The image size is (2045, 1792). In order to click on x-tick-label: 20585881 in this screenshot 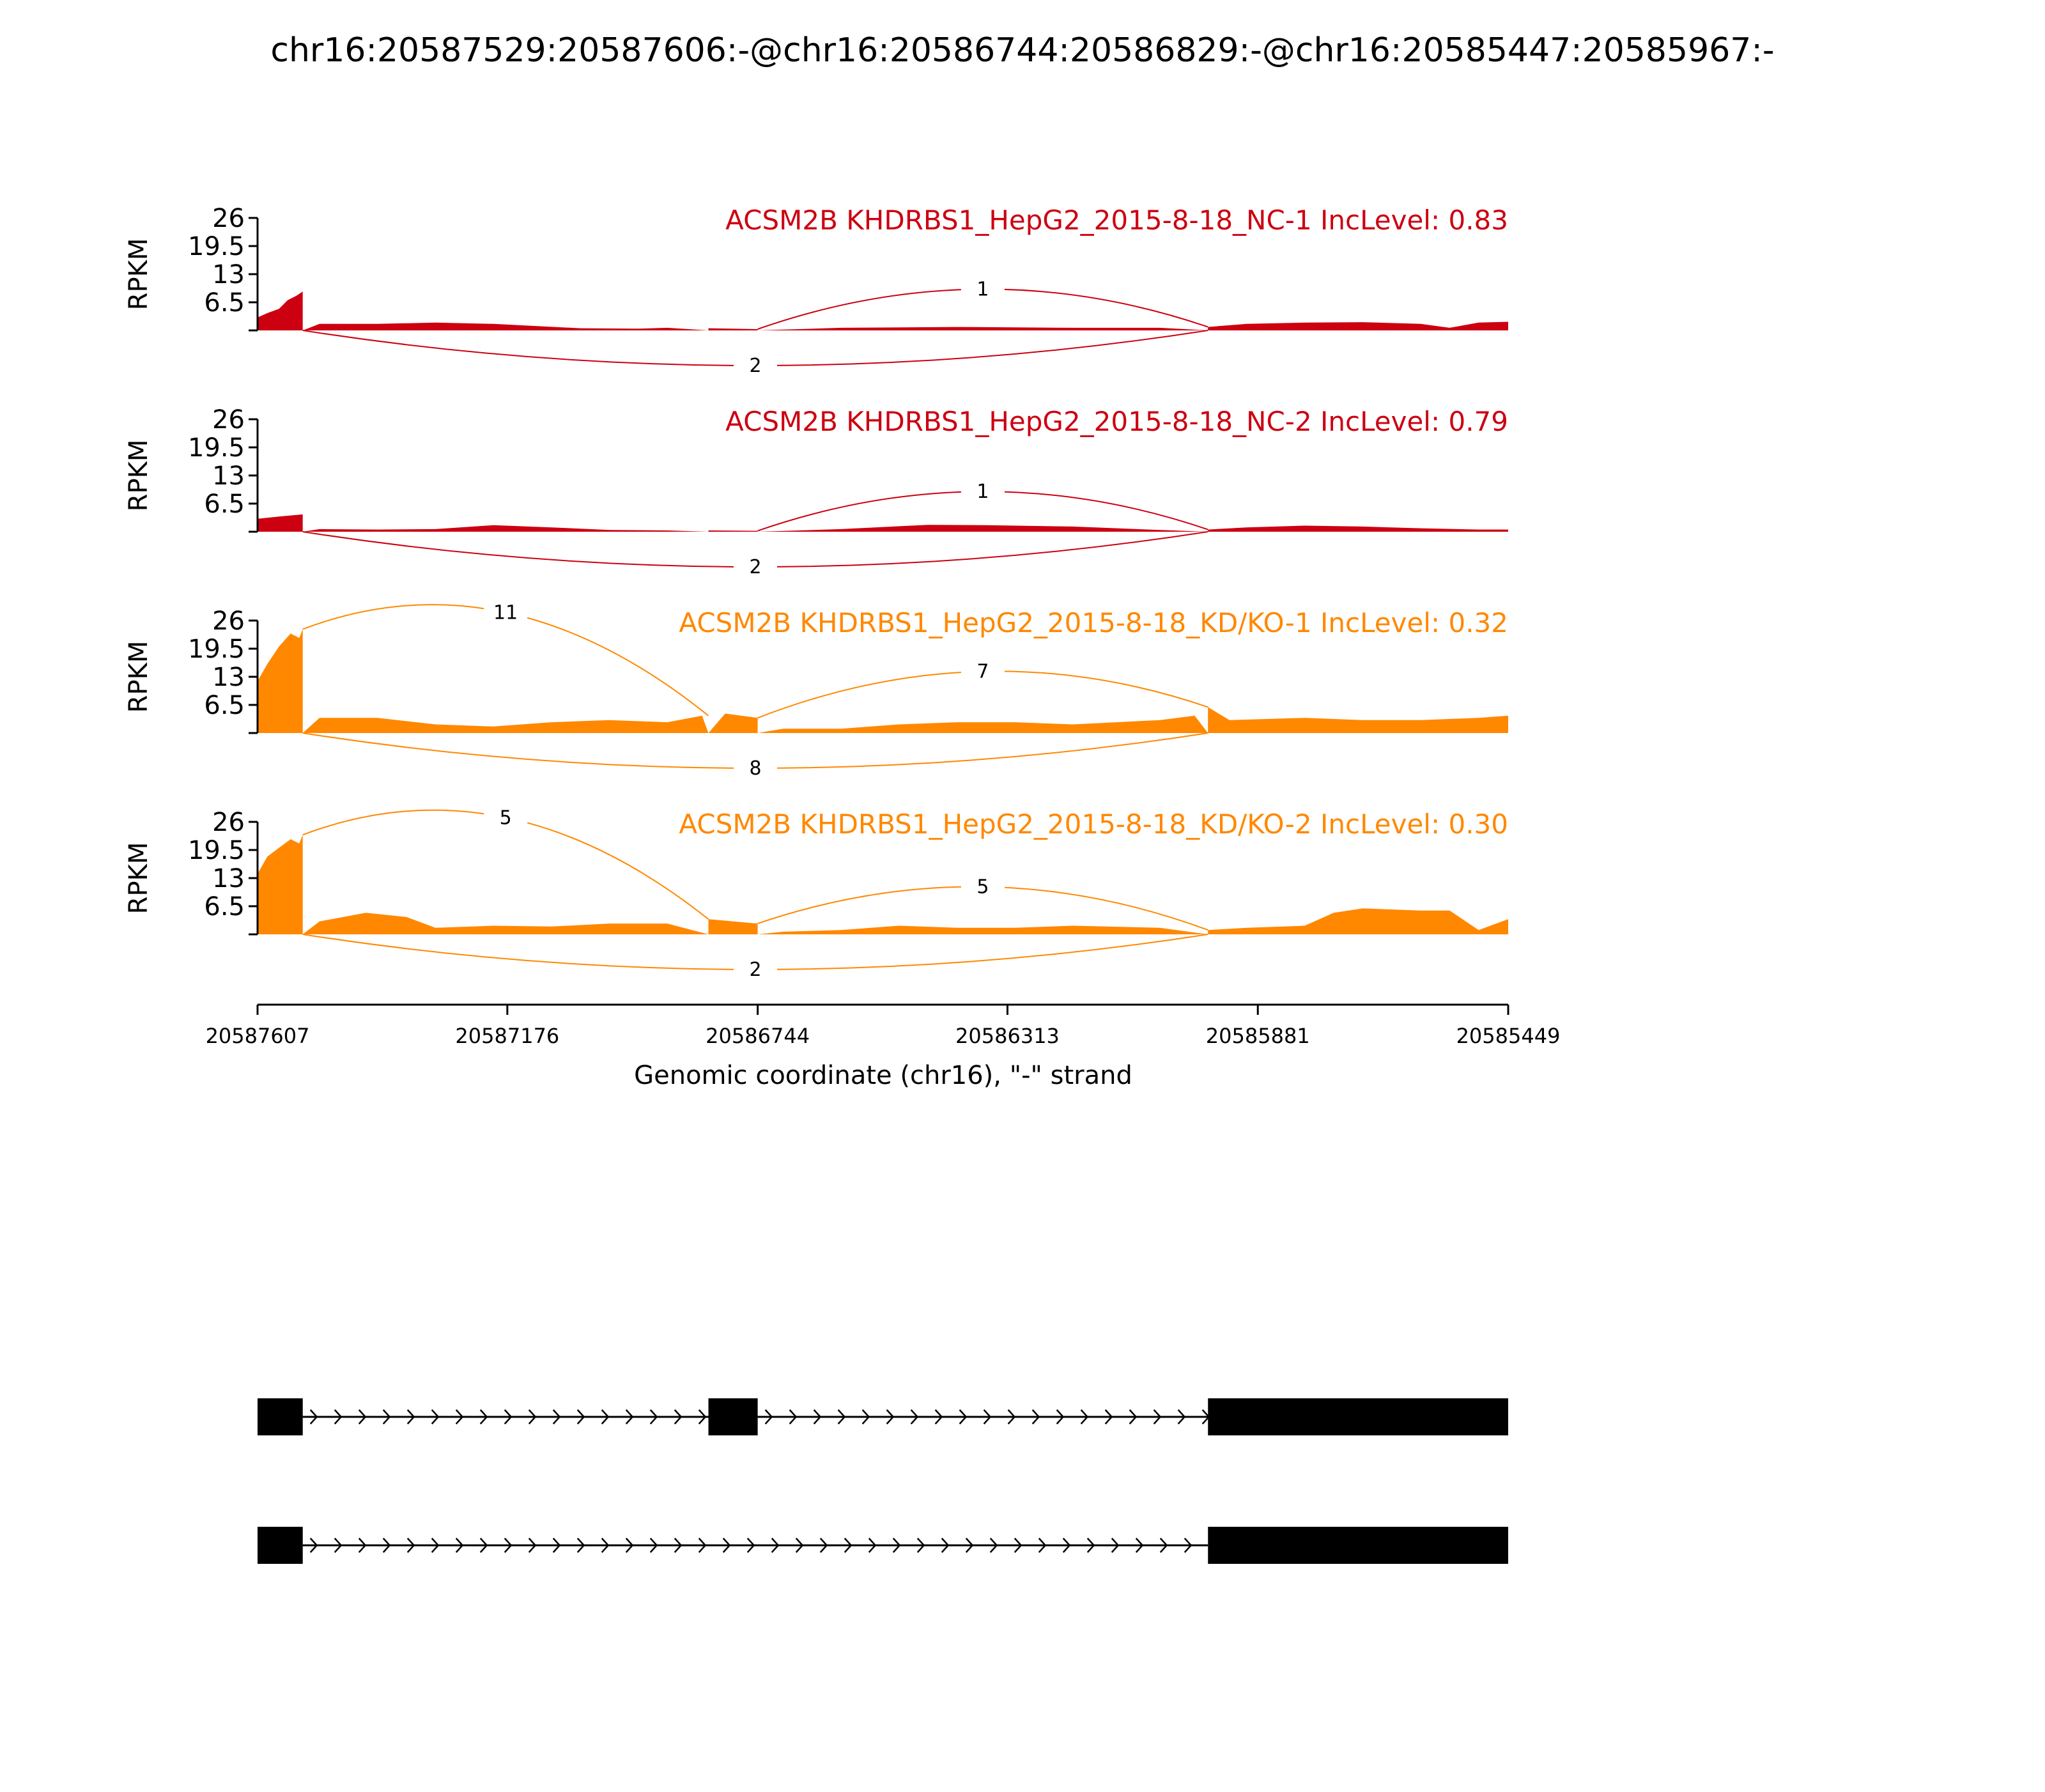, I will do `click(1258, 1036)`.